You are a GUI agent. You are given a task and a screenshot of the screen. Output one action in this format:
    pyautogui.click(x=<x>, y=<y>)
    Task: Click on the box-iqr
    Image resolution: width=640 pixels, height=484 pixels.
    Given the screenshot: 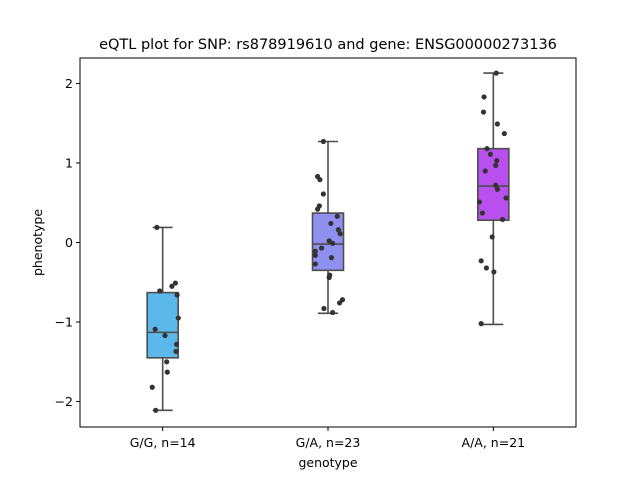 What is the action you would take?
    pyautogui.click(x=162, y=325)
    